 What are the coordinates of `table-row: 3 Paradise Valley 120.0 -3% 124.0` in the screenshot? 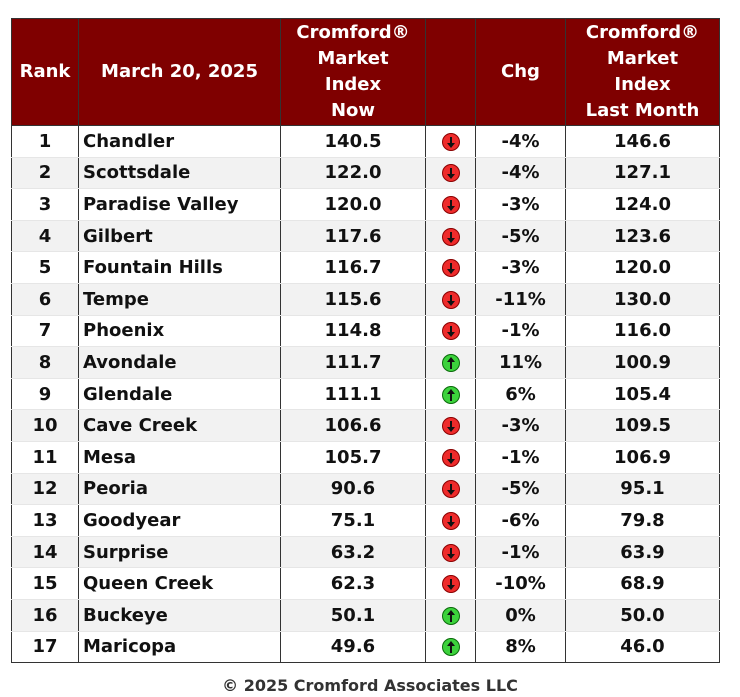 It's located at (365, 204).